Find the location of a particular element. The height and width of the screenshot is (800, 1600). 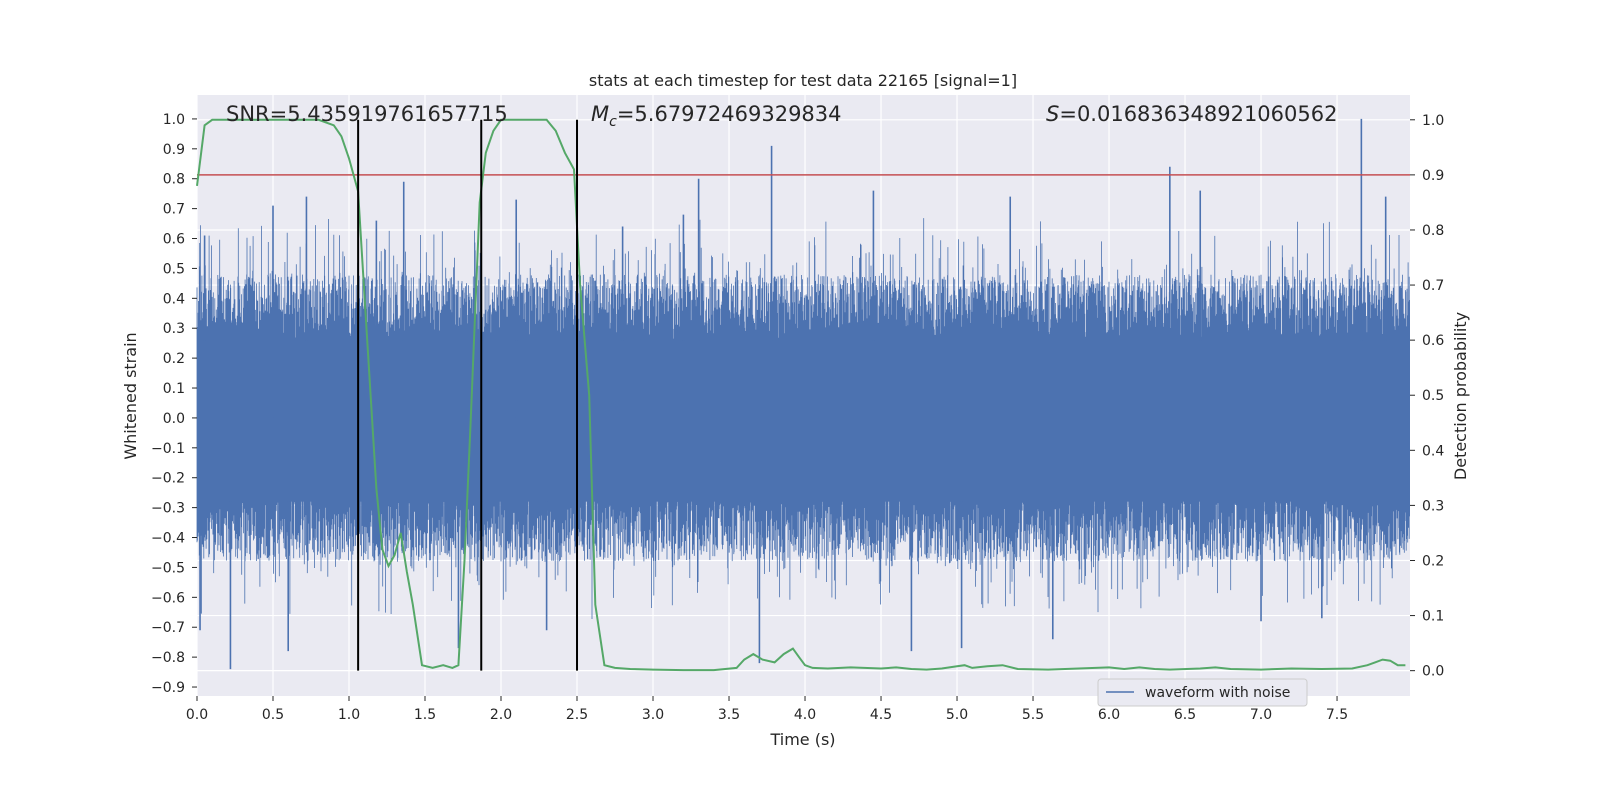

x-tick-label: 4.5 is located at coordinates (881, 715).